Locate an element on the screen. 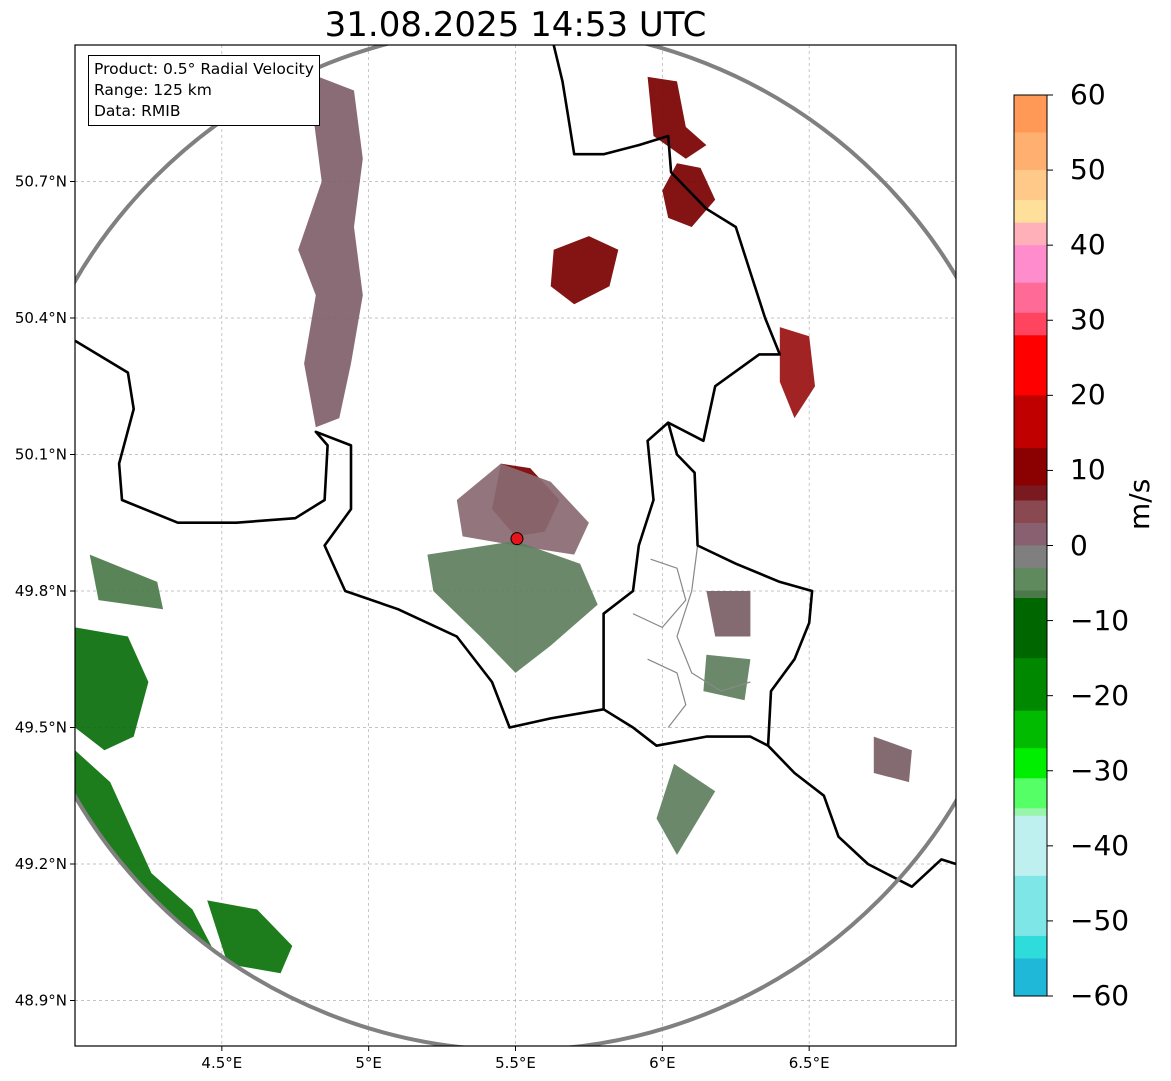  x-tick-label: 5.5°E is located at coordinates (515, 1063).